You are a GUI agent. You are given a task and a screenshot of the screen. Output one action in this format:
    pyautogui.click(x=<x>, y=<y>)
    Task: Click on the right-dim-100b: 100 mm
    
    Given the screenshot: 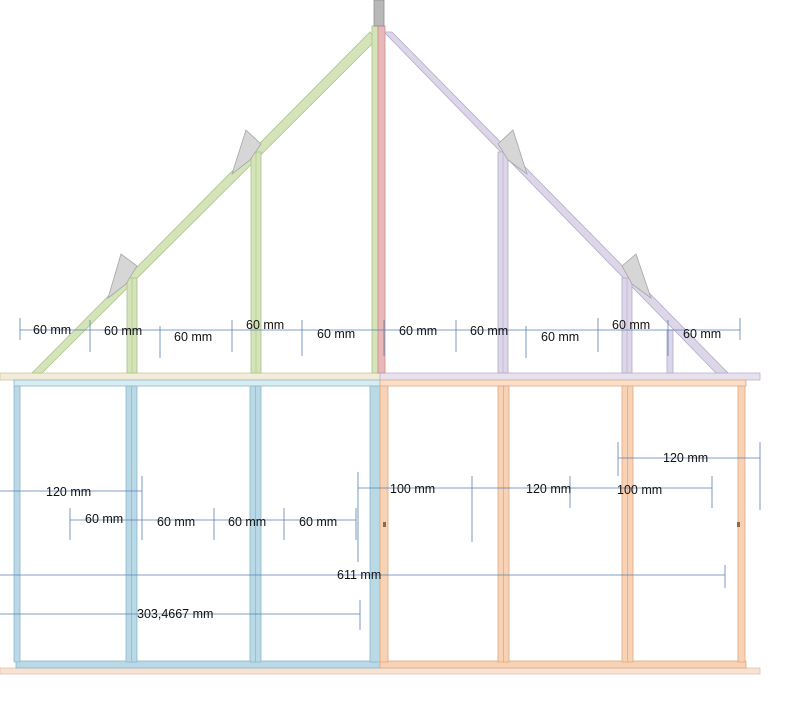 What is the action you would take?
    pyautogui.click(x=639, y=490)
    